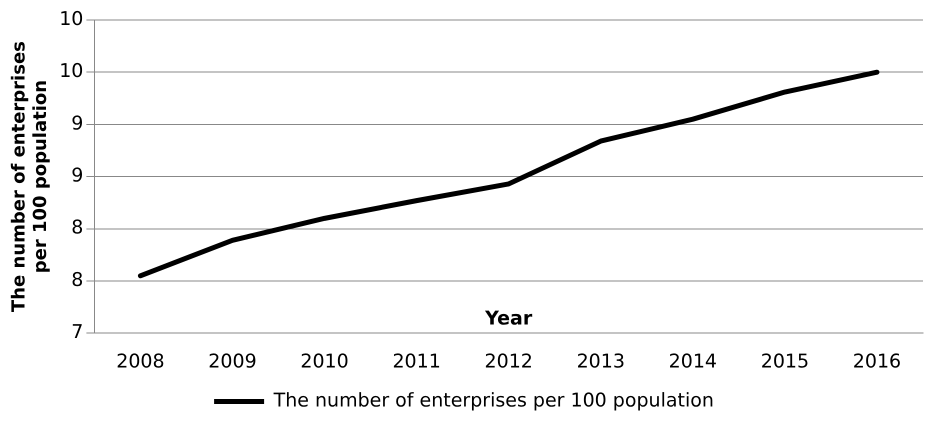 The image size is (948, 426). Describe the element at coordinates (785, 361) in the screenshot. I see `x-tick-label: 2015` at that location.